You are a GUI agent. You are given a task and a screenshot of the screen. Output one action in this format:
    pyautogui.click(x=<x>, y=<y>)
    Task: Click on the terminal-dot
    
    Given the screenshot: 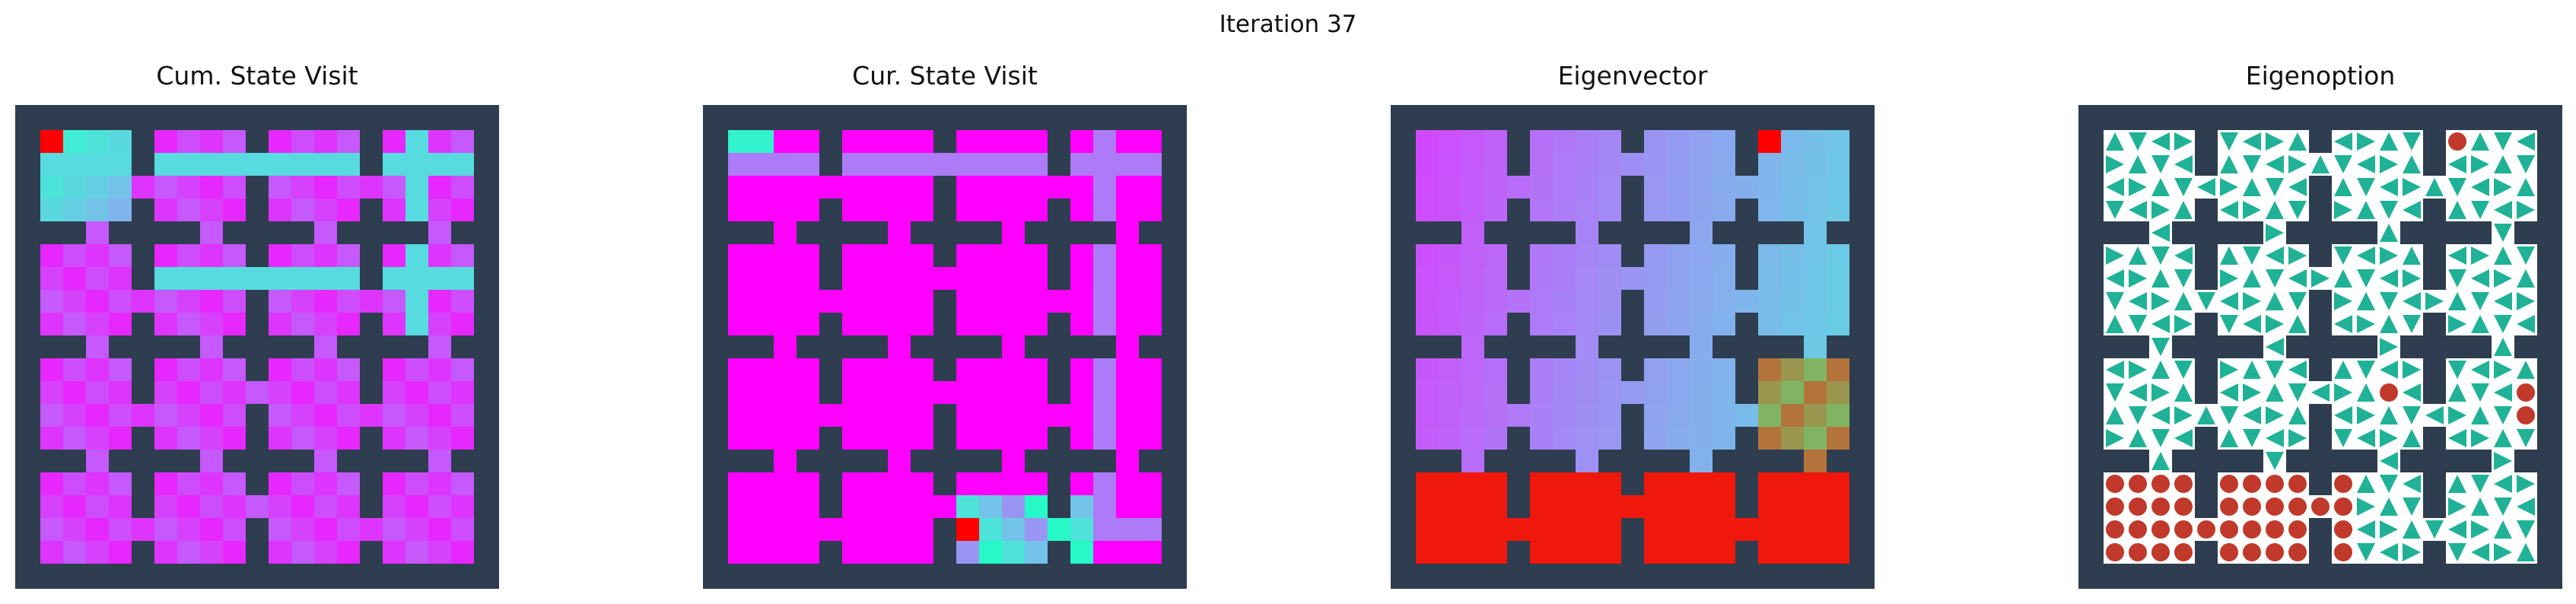 What is the action you would take?
    pyautogui.click(x=2275, y=552)
    